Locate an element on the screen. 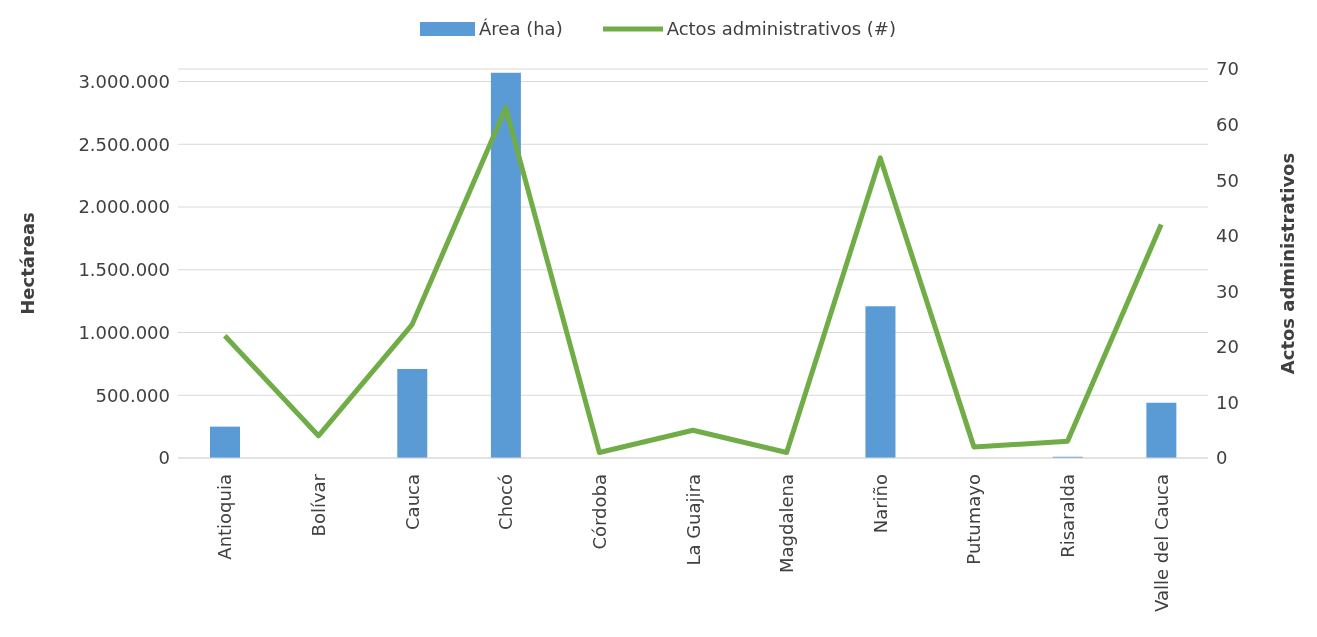 This screenshot has width=1317, height=637. x-tick-label: Córdoba is located at coordinates (599, 512).